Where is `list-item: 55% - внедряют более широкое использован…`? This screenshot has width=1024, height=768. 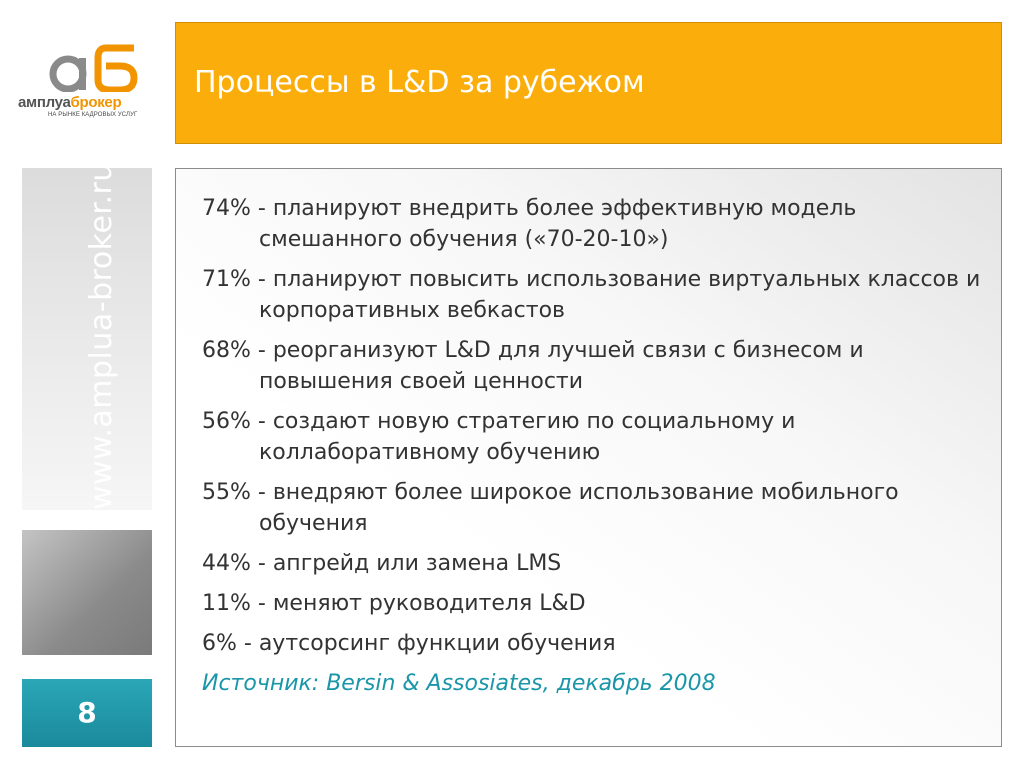
list-item: 55% - внедряют более широкое использован… is located at coordinates (550, 508).